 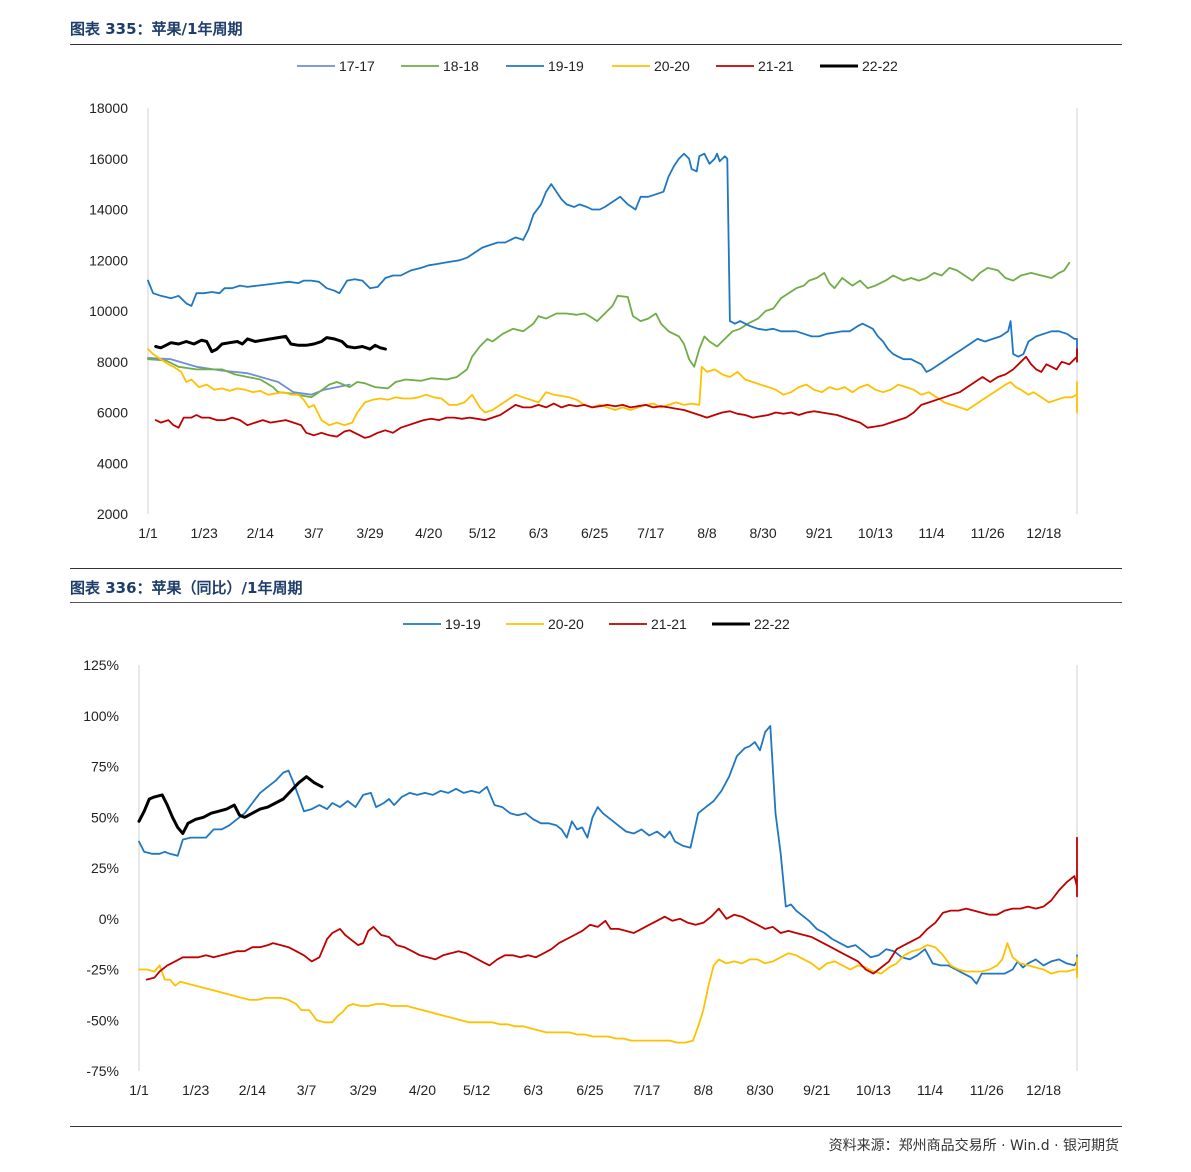 I want to click on y-tick-label: 18000, so click(x=108, y=108).